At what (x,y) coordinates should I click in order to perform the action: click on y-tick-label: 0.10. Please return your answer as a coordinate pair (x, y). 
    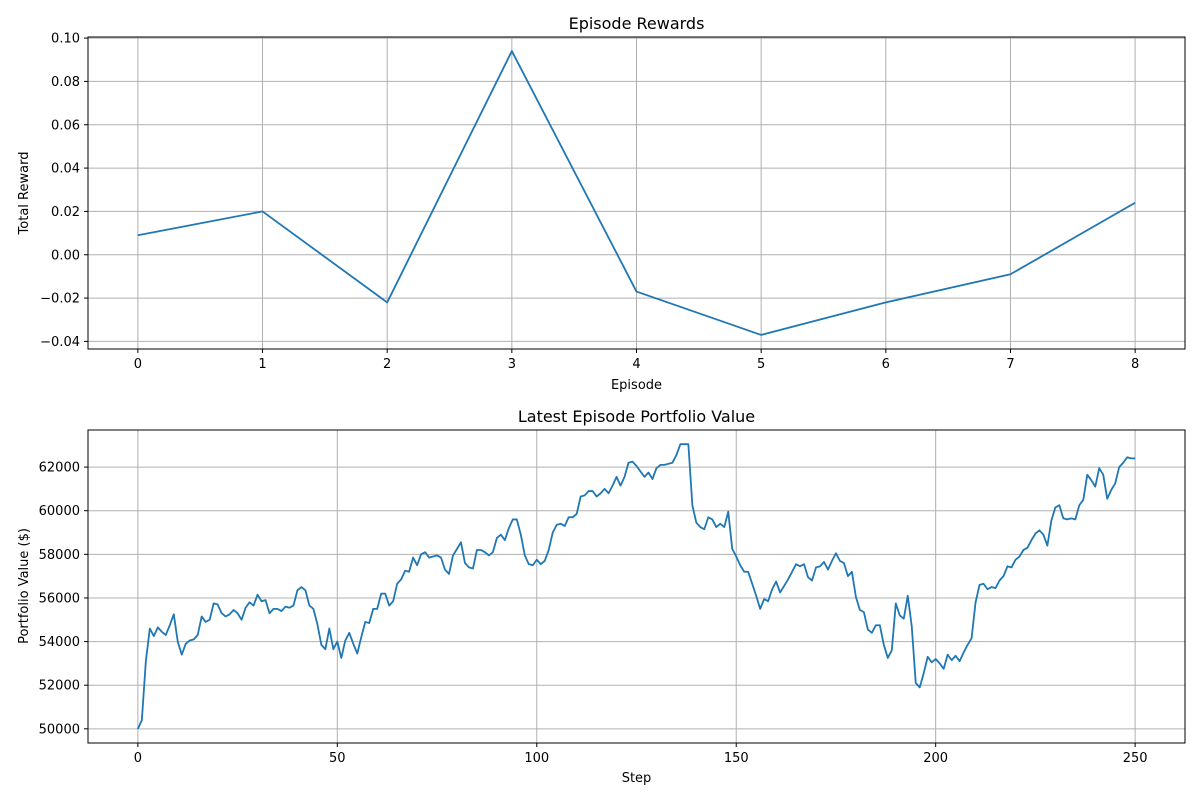
    Looking at the image, I should click on (65, 39).